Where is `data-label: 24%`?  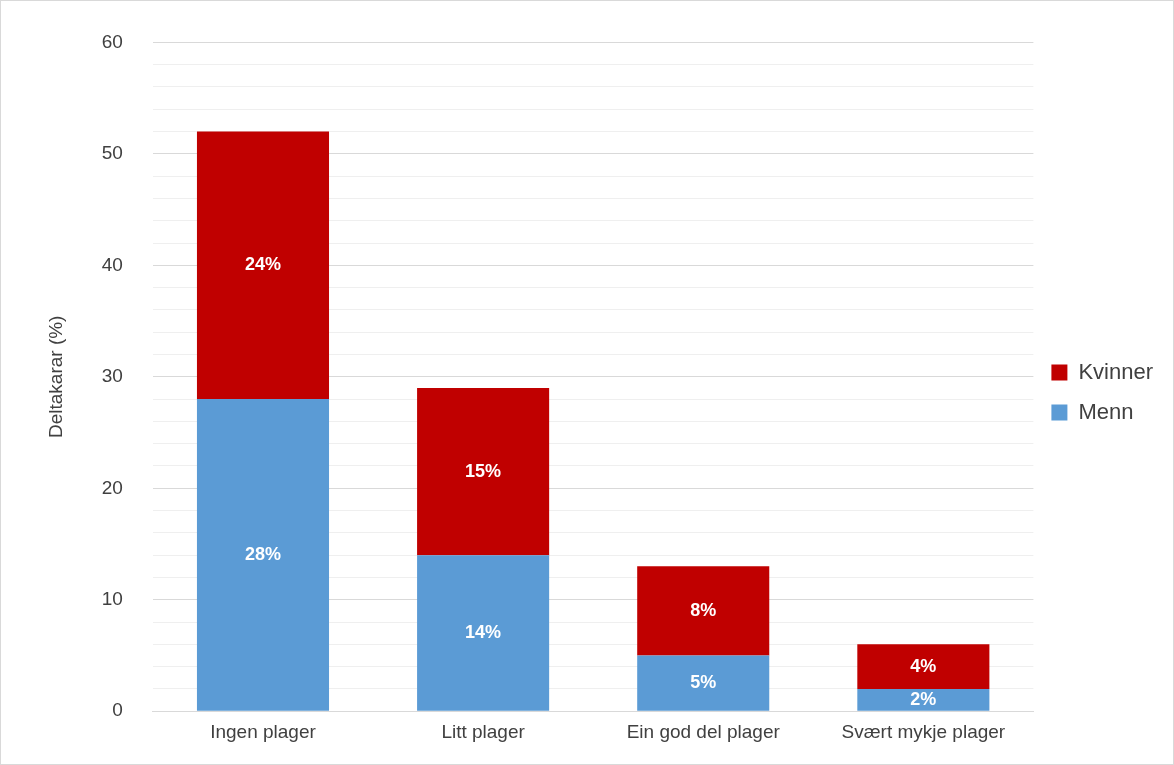 data-label: 24% is located at coordinates (263, 264).